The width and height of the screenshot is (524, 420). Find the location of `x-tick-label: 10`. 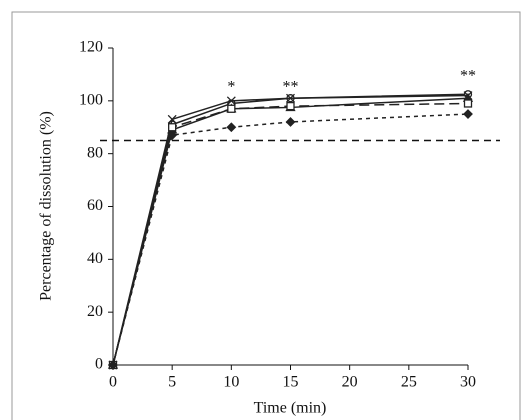

x-tick-label: 10 is located at coordinates (231, 382).